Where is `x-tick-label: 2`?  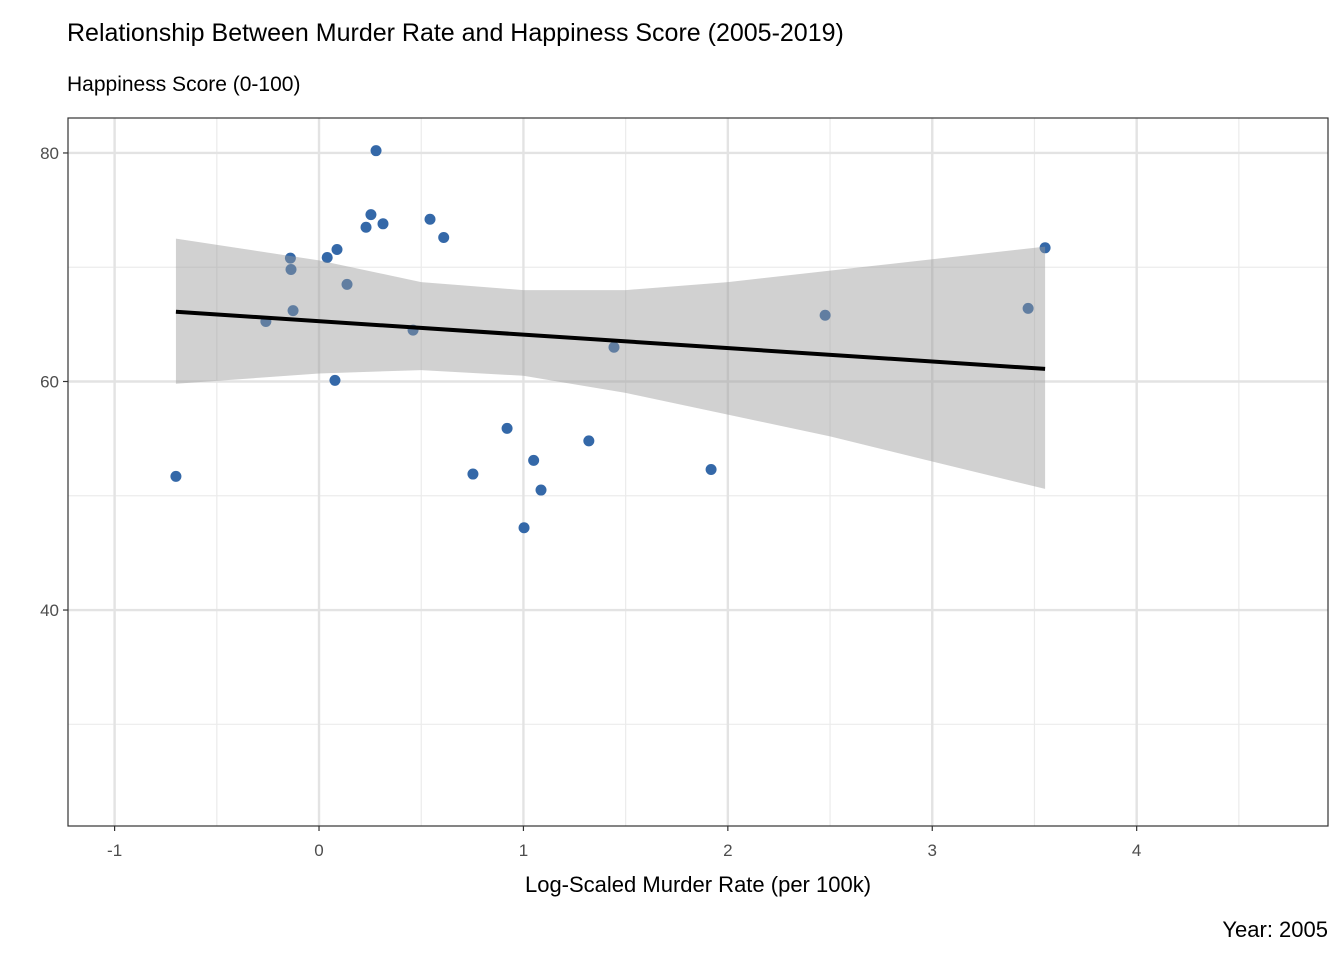 x-tick-label: 2 is located at coordinates (727, 850).